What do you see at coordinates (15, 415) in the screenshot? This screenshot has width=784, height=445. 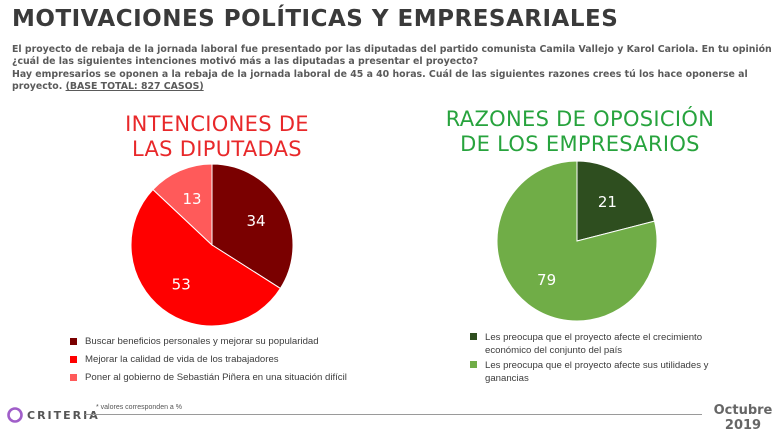 I see `criteria-logo-icon` at bounding box center [15, 415].